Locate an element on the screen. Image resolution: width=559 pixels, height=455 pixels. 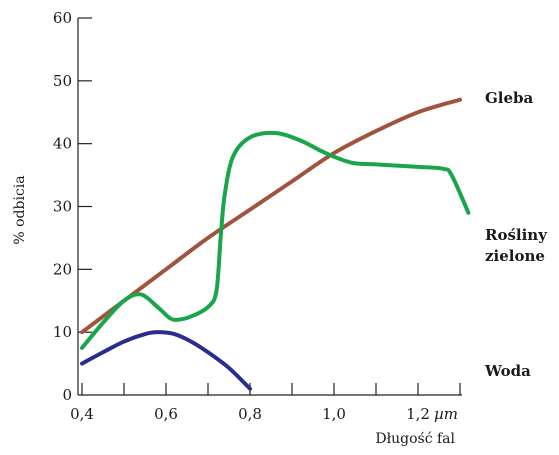
x-unit-label: µm is located at coordinates (446, 414).